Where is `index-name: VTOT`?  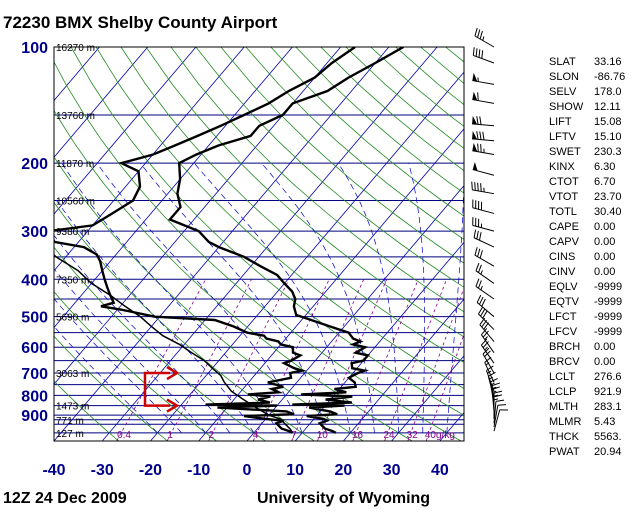
index-name: VTOT is located at coordinates (564, 197).